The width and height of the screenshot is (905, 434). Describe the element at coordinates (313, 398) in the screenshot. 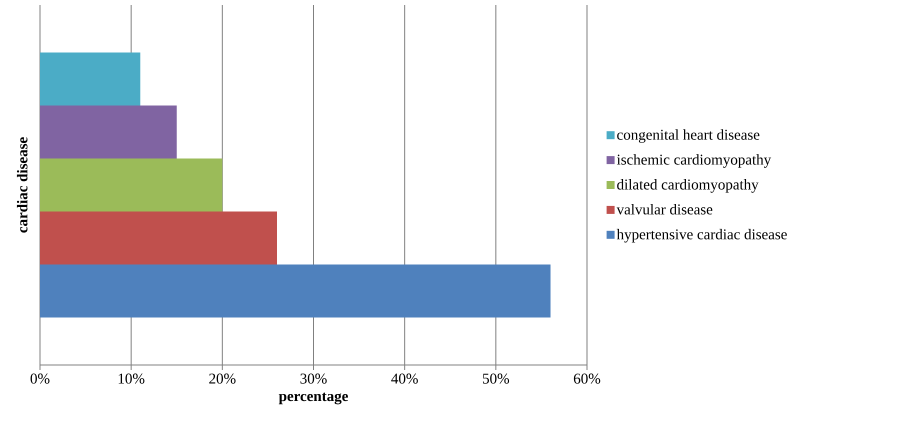

I see `x-axis-title: percentage` at that location.